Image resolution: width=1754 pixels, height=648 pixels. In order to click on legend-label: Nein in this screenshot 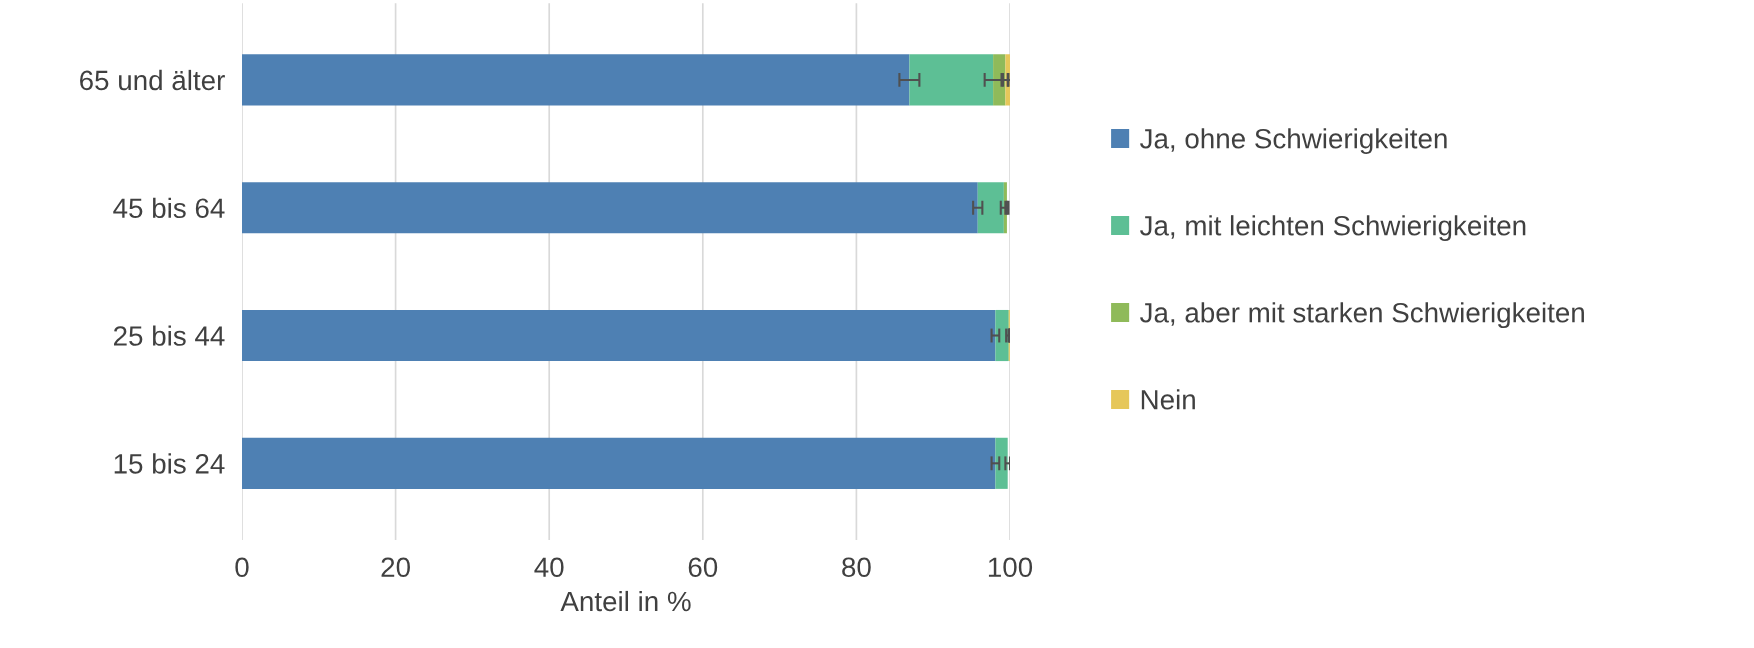, I will do `click(1168, 399)`.